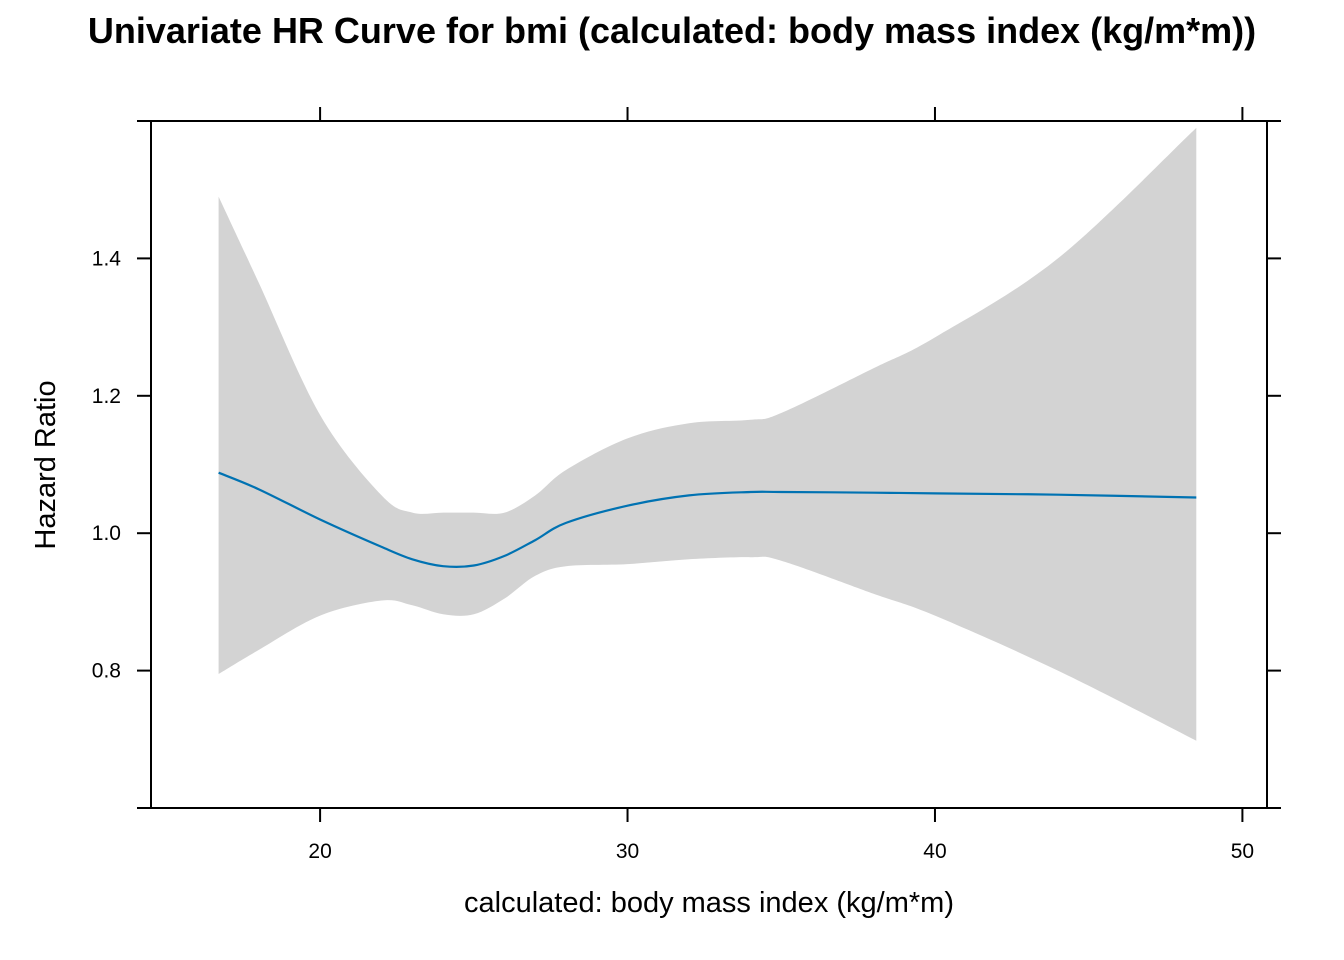  What do you see at coordinates (1242, 851) in the screenshot?
I see `x-tick-label: 50` at bounding box center [1242, 851].